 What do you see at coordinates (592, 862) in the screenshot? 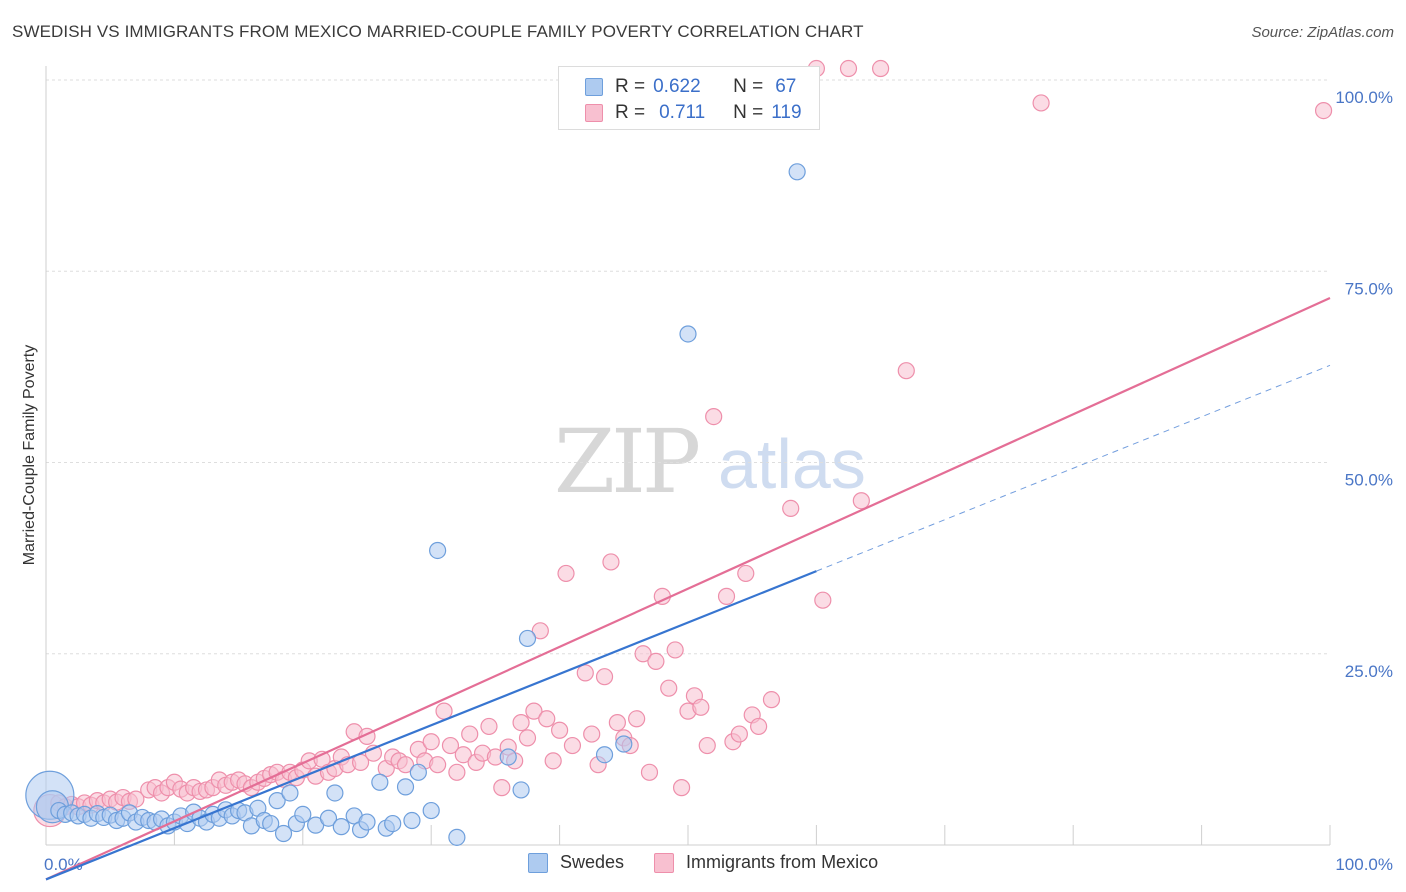
I see `legend-label-swedes: Swedes` at bounding box center [592, 862].